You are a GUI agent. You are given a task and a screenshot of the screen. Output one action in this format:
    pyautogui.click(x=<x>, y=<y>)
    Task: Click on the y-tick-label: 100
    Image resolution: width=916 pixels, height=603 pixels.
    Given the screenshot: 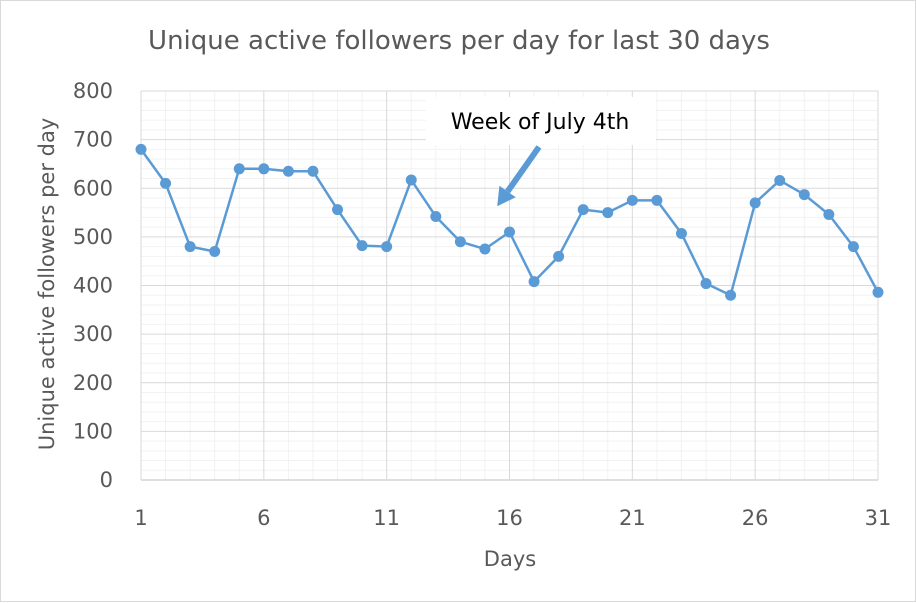 What is the action you would take?
    pyautogui.click(x=93, y=431)
    